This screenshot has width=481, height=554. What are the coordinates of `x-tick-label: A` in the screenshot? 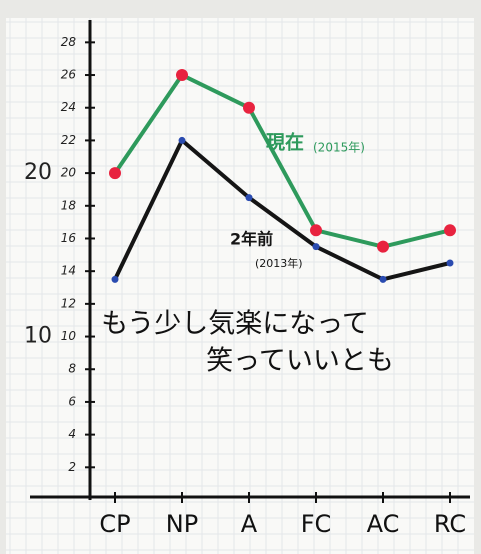 It's located at (249, 524).